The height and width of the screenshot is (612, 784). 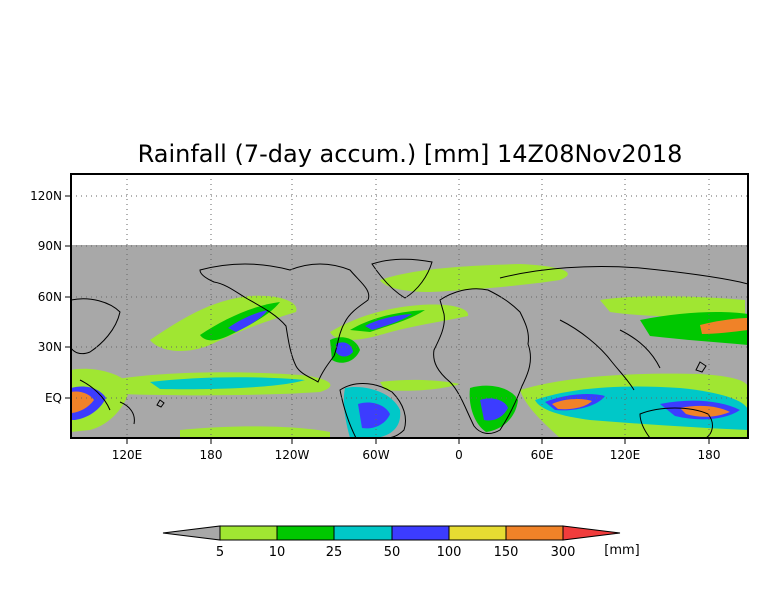 I want to click on rain-se-us-heavy, so click(x=344, y=349).